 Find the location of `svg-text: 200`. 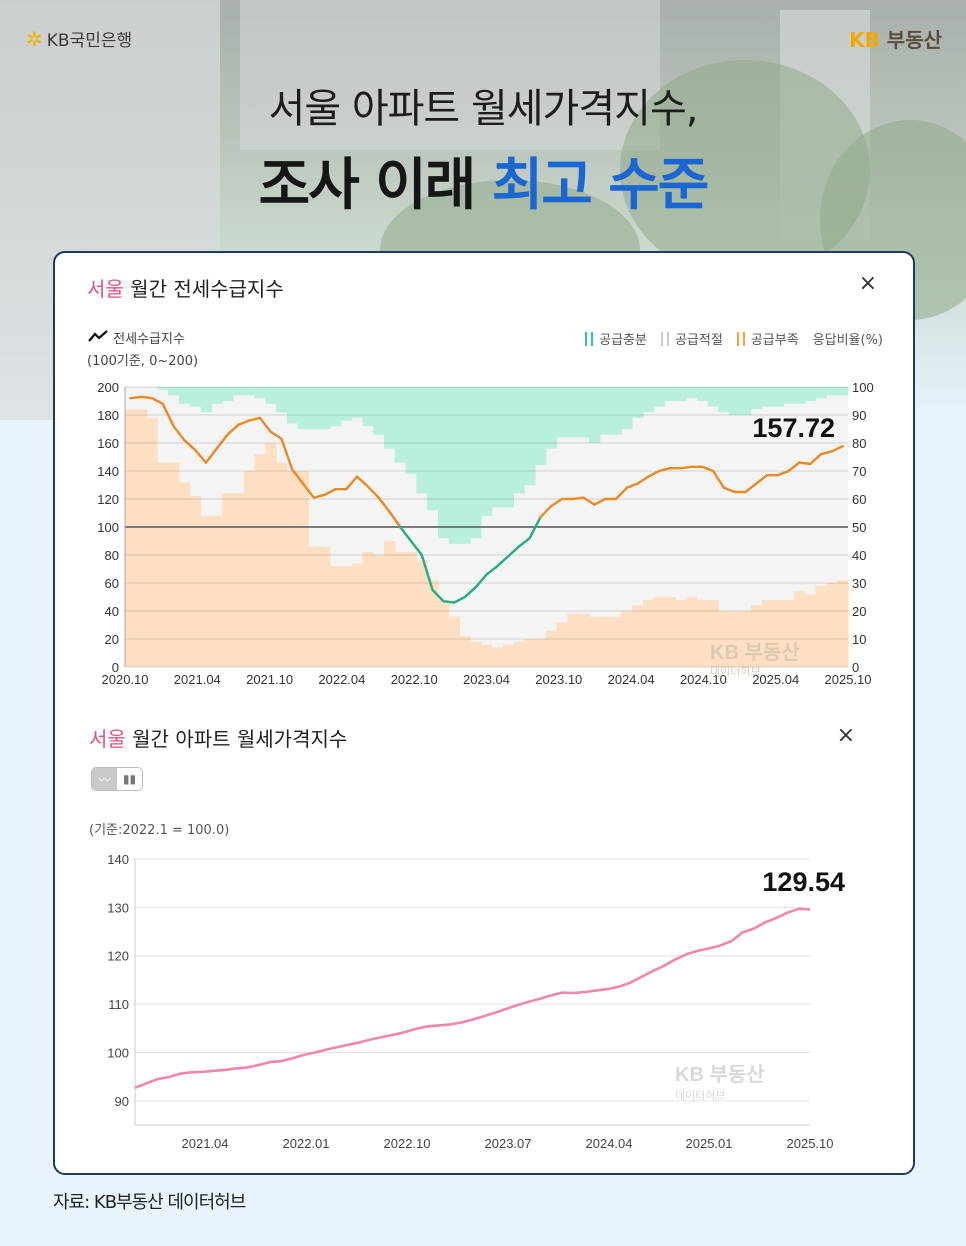

svg-text: 200 is located at coordinates (108, 387).